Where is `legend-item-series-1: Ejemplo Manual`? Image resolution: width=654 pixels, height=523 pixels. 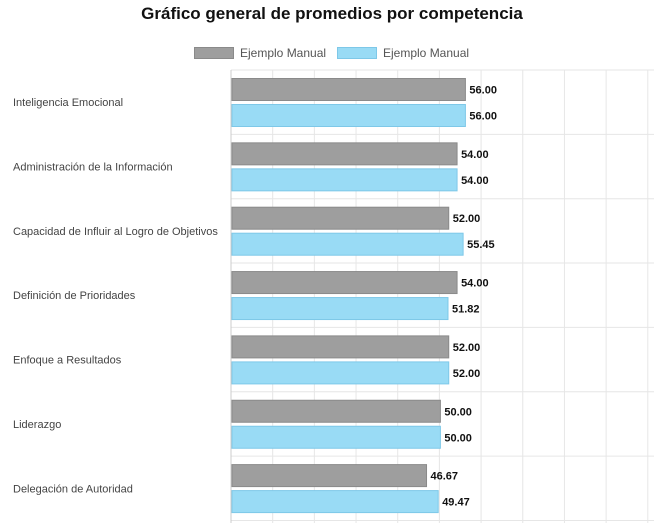 legend-item-series-1: Ejemplo Manual is located at coordinates (260, 53).